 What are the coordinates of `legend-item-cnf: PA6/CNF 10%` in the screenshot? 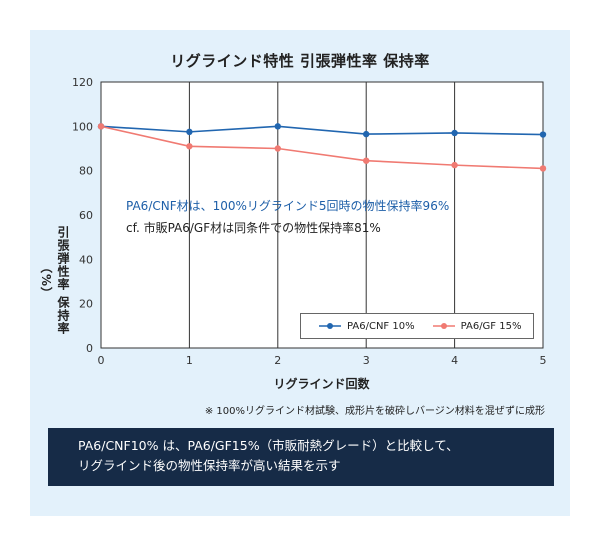 It's located at (367, 326).